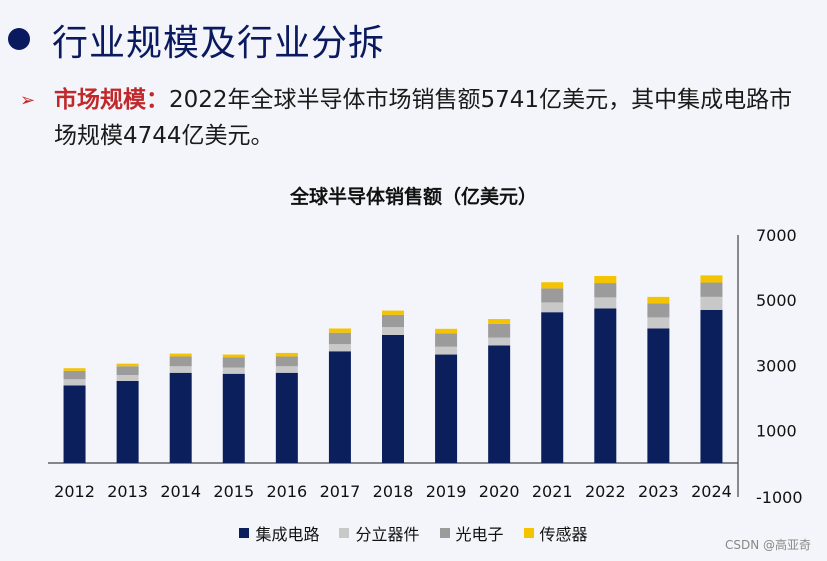  I want to click on x-tick-label: 2013, so click(127, 491).